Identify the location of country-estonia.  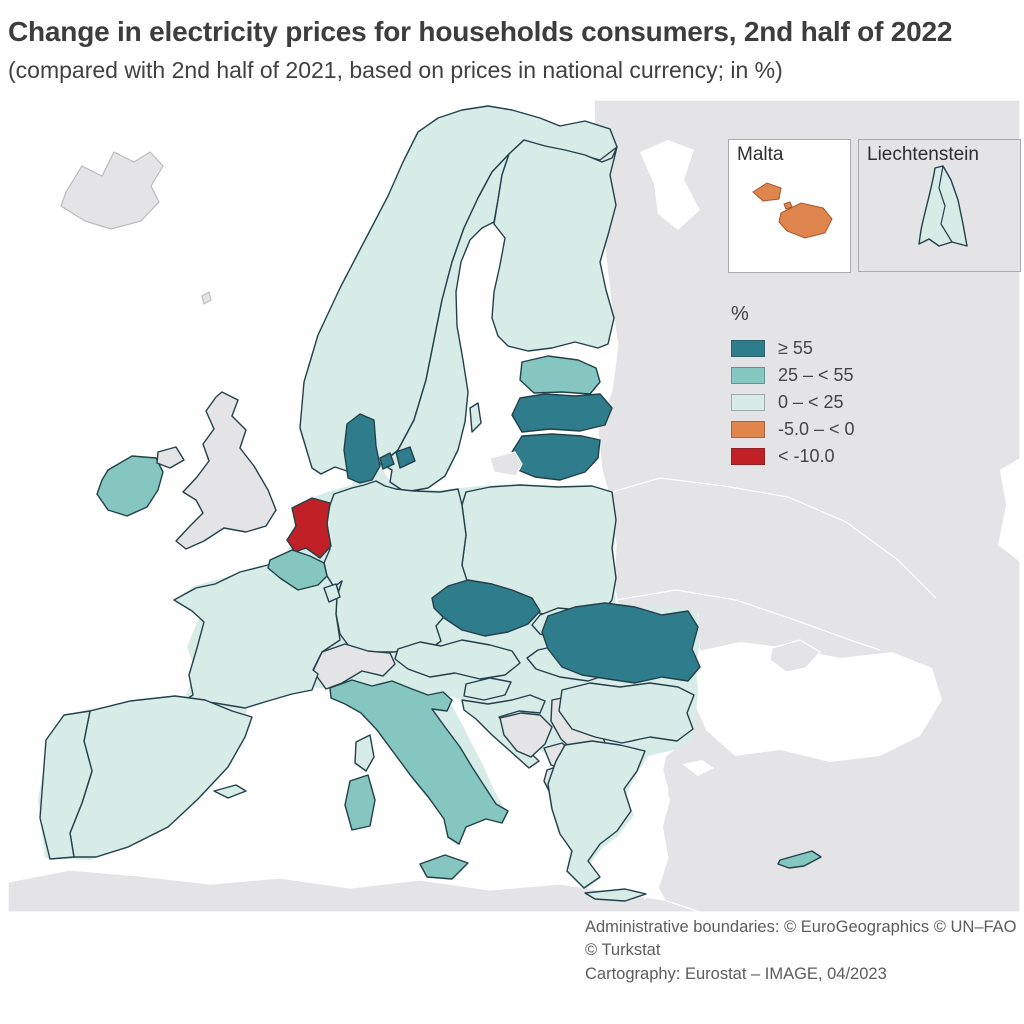
(560, 375).